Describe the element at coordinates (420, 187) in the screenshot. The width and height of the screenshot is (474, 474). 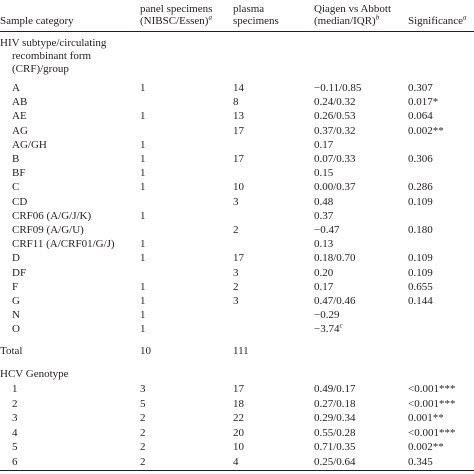
I see `hiv-row-significance-cell: 0.286` at that location.